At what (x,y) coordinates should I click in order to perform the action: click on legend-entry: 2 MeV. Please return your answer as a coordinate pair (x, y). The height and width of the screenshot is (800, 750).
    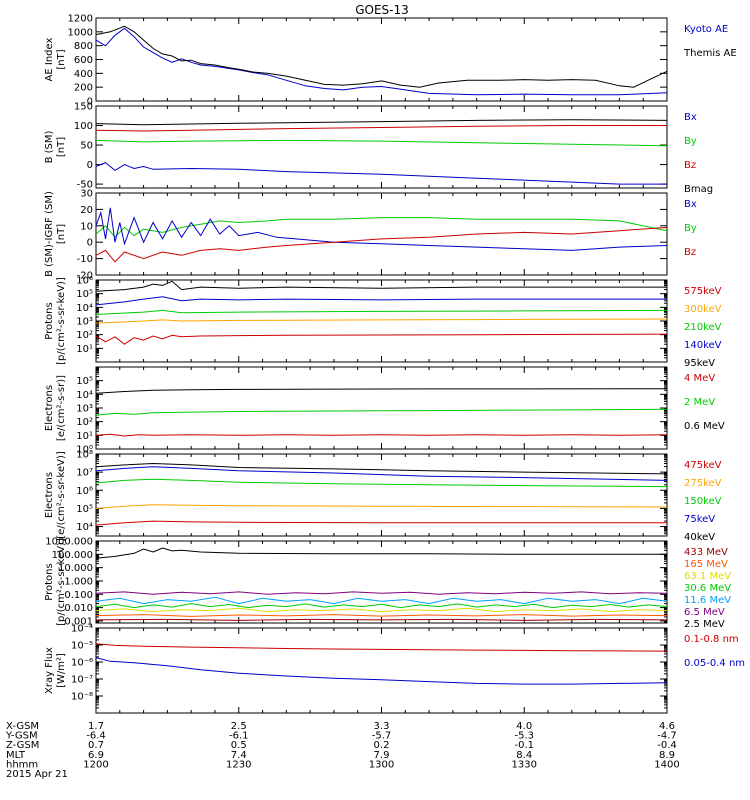
    Looking at the image, I should click on (699, 402).